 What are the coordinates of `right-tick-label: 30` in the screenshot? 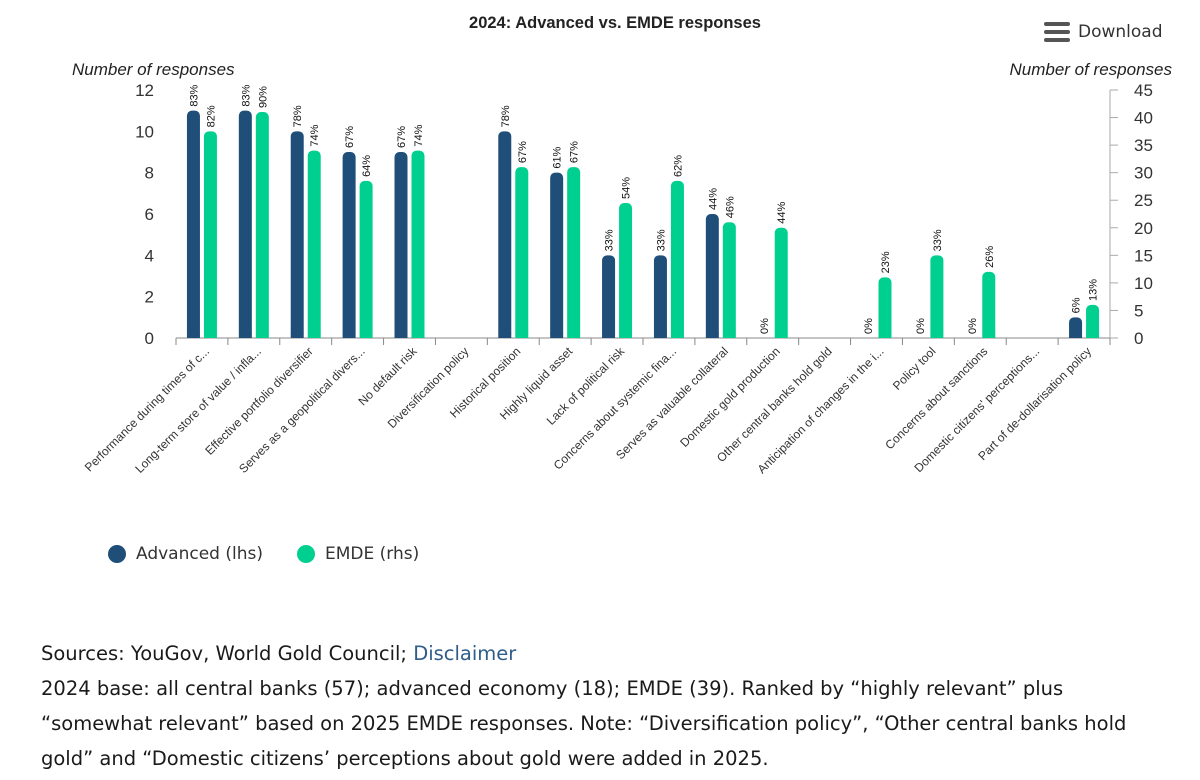 It's located at (1143, 173).